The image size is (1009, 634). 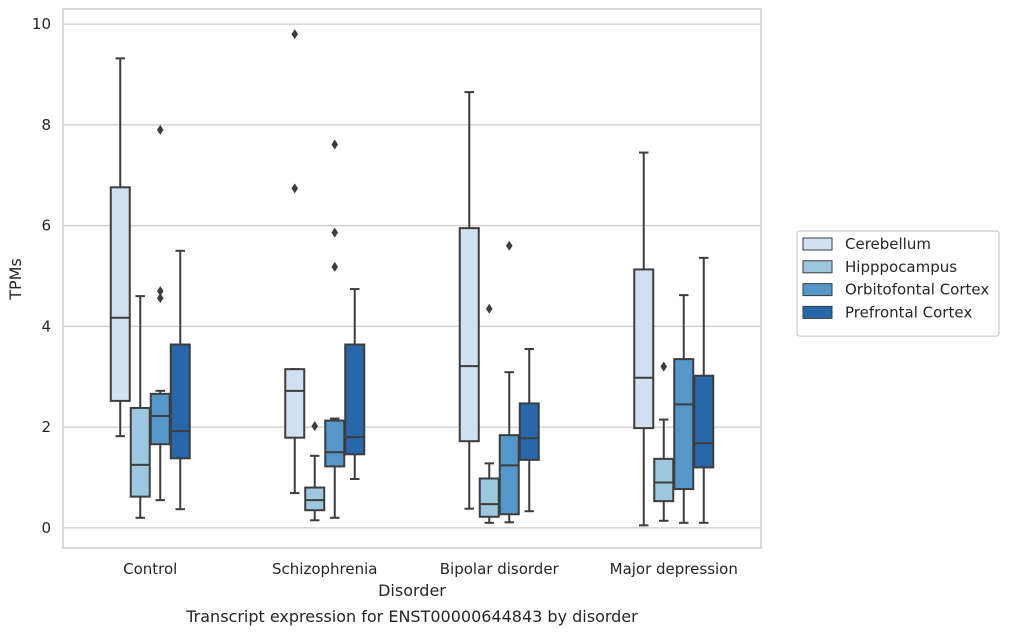 What do you see at coordinates (46, 226) in the screenshot?
I see `y-tick-label: 6` at bounding box center [46, 226].